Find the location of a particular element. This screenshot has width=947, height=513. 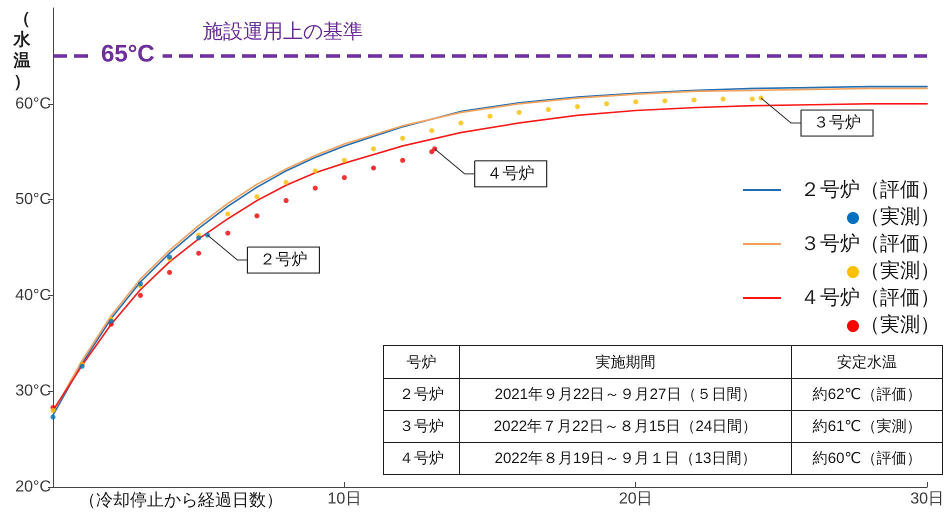

y-axis-title: （水温） is located at coordinates (22, 50).